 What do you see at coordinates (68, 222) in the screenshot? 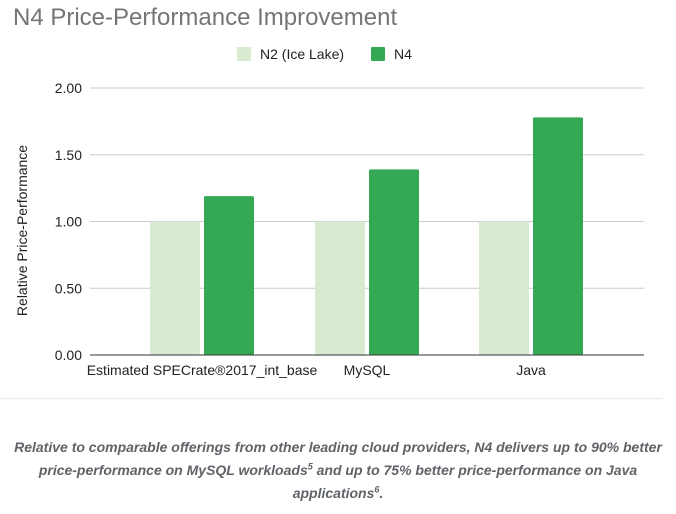
I see `y-tick-label: 1.00` at bounding box center [68, 222].